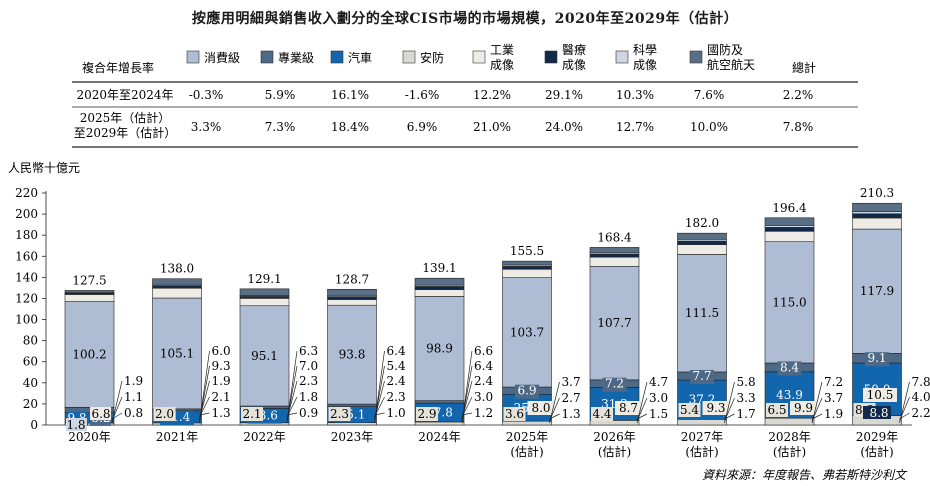  Describe the element at coordinates (702, 437) in the screenshot. I see `x-tick-label-7: 2027年` at that location.